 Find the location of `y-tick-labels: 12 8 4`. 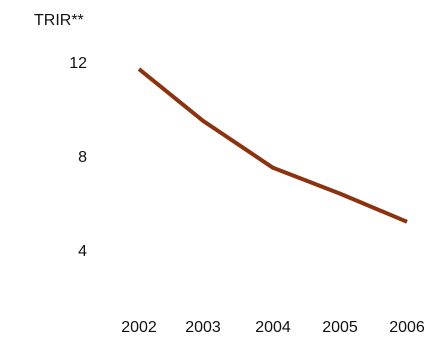

y-tick-labels: 12 8 4 is located at coordinates (78, 157).